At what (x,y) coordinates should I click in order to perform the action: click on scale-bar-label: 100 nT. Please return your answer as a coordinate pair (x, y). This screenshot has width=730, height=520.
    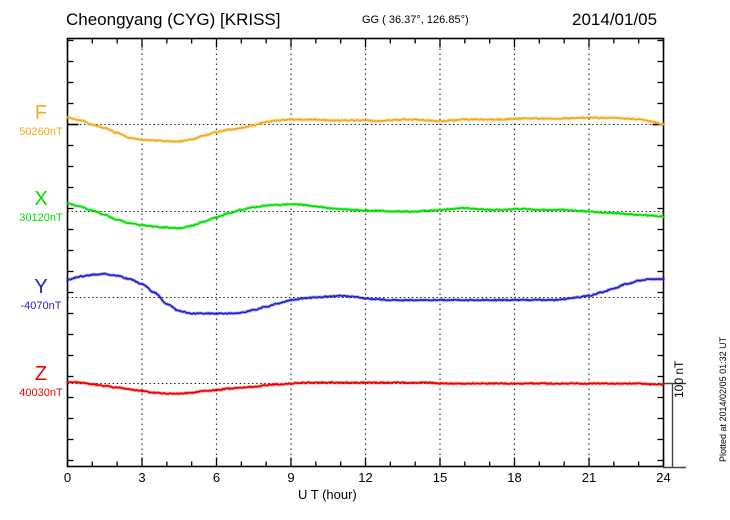
    Looking at the image, I should click on (679, 379).